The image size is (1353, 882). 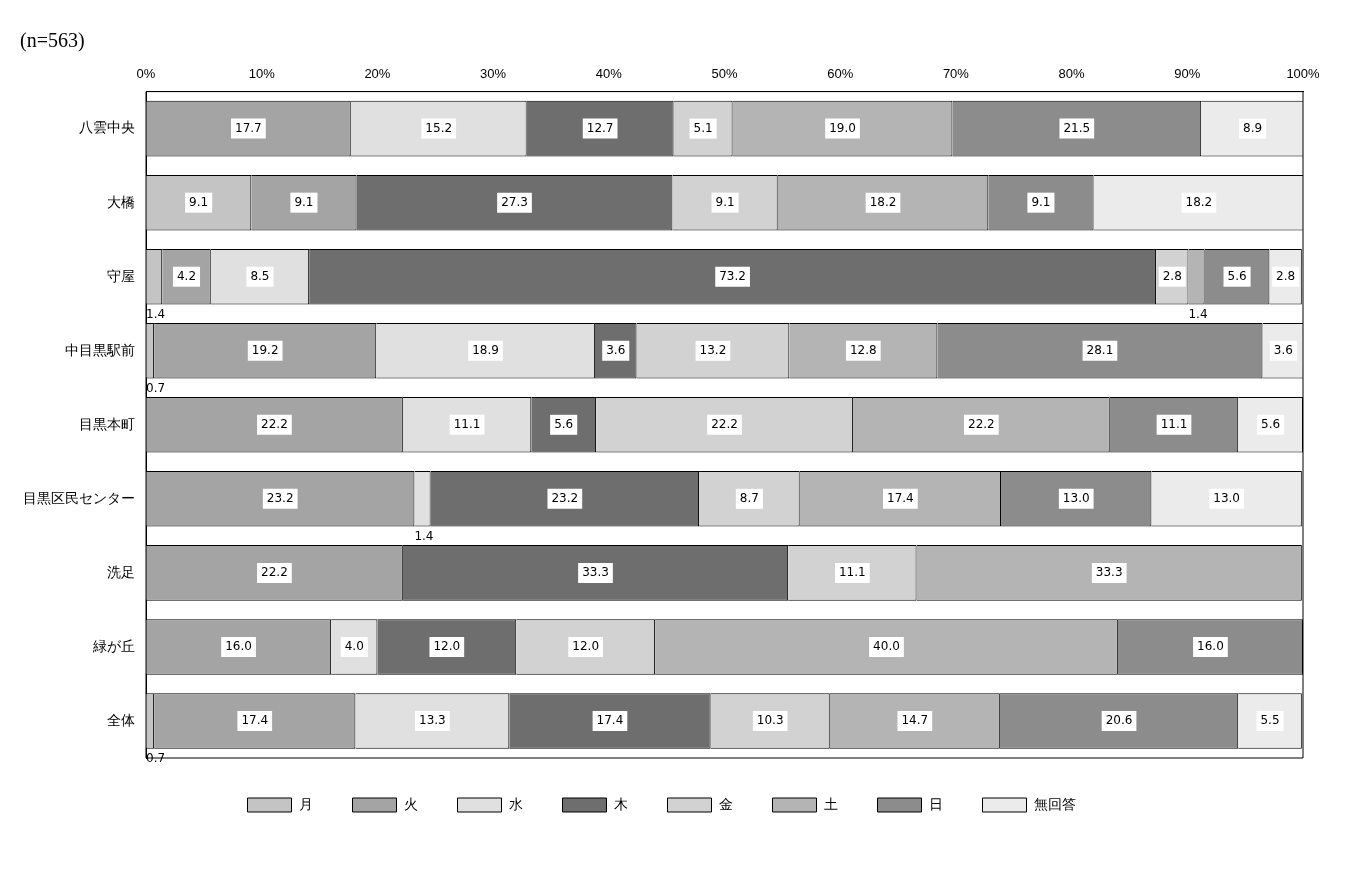 I want to click on x-tick-label: 40%, so click(x=609, y=74).